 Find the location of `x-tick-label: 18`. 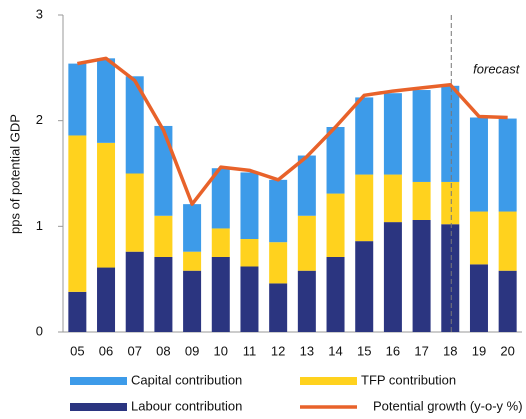

x-tick-label: 18 is located at coordinates (450, 350).